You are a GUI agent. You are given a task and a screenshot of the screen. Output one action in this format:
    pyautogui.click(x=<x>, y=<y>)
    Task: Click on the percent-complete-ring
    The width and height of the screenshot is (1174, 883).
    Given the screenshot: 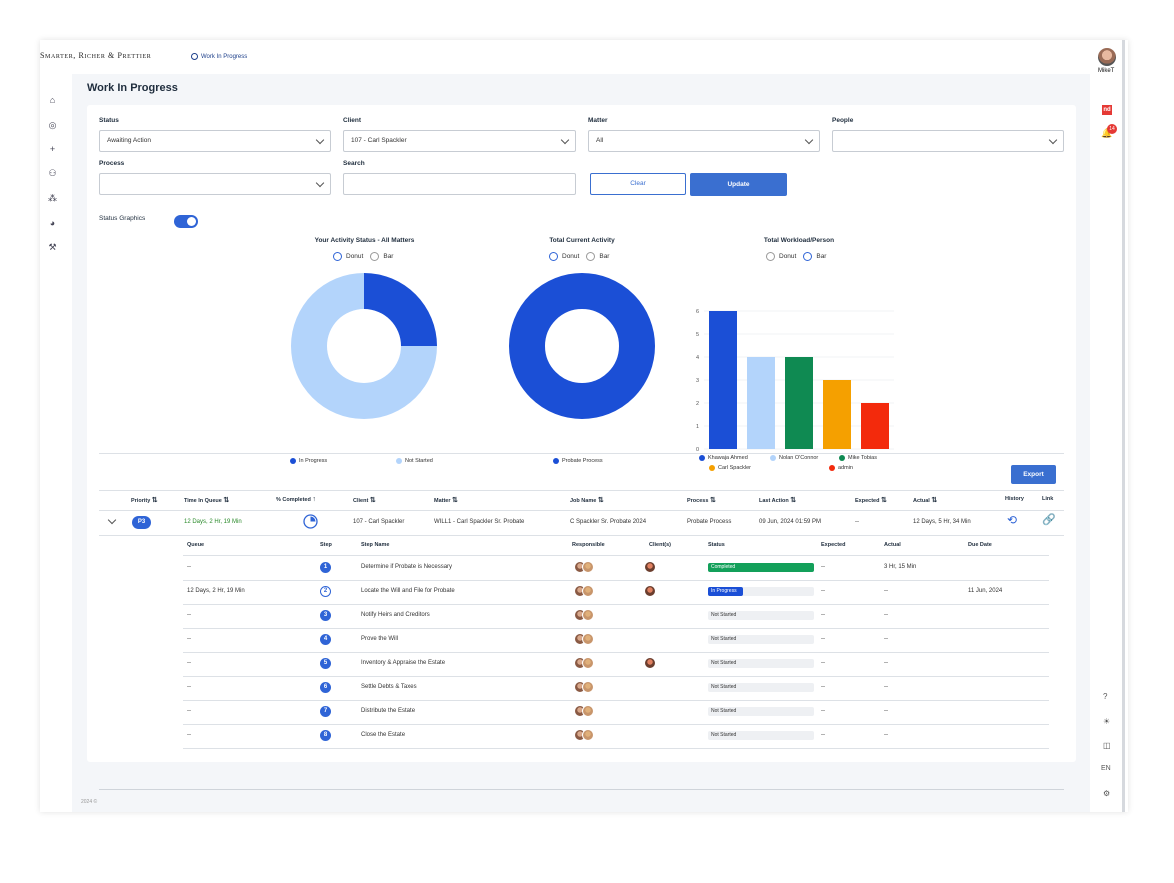 What is the action you would take?
    pyautogui.click(x=310, y=521)
    